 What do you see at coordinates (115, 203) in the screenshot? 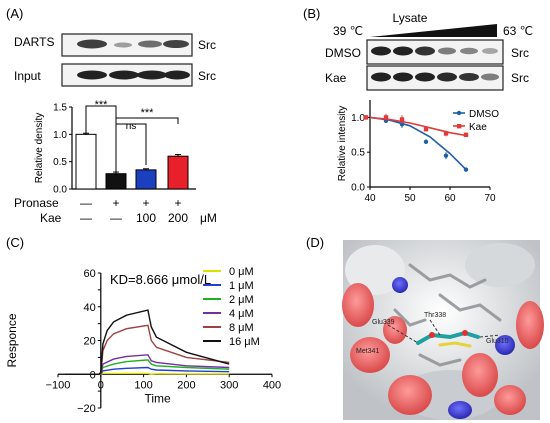
I see `pronase-2: +` at bounding box center [115, 203].